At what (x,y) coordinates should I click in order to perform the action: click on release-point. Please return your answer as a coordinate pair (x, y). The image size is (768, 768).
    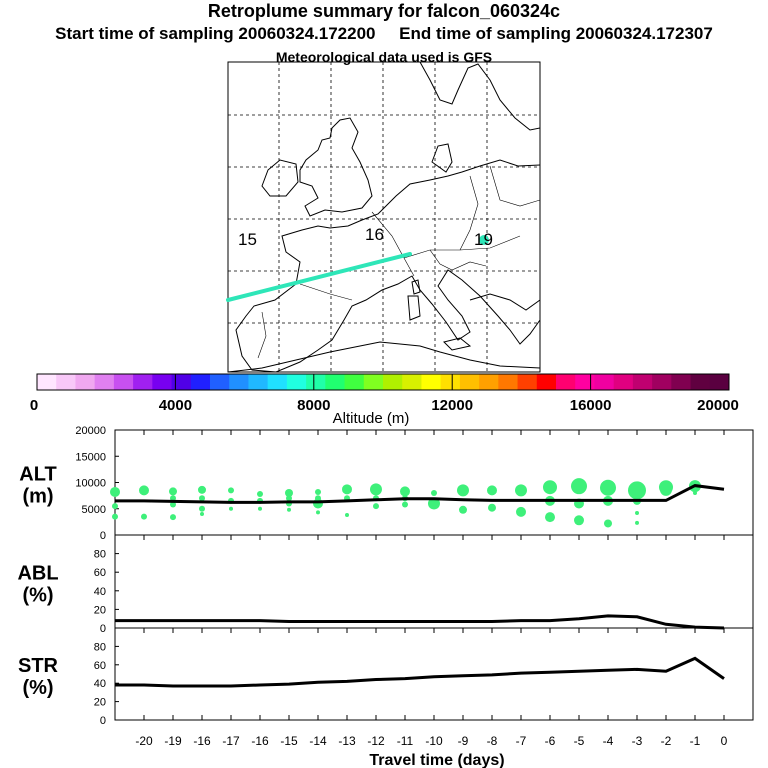
    Looking at the image, I should click on (484, 240).